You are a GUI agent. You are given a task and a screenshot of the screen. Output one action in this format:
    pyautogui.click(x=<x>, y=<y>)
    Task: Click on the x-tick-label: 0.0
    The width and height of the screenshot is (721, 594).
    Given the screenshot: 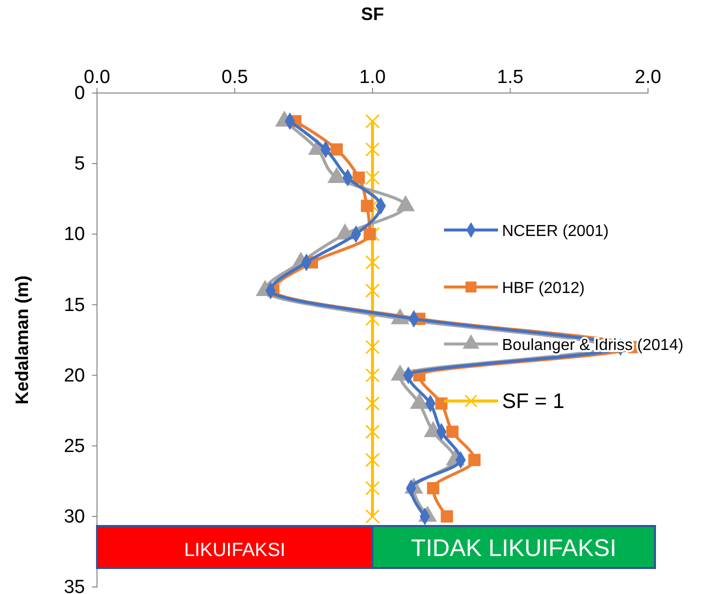 What is the action you would take?
    pyautogui.click(x=97, y=77)
    